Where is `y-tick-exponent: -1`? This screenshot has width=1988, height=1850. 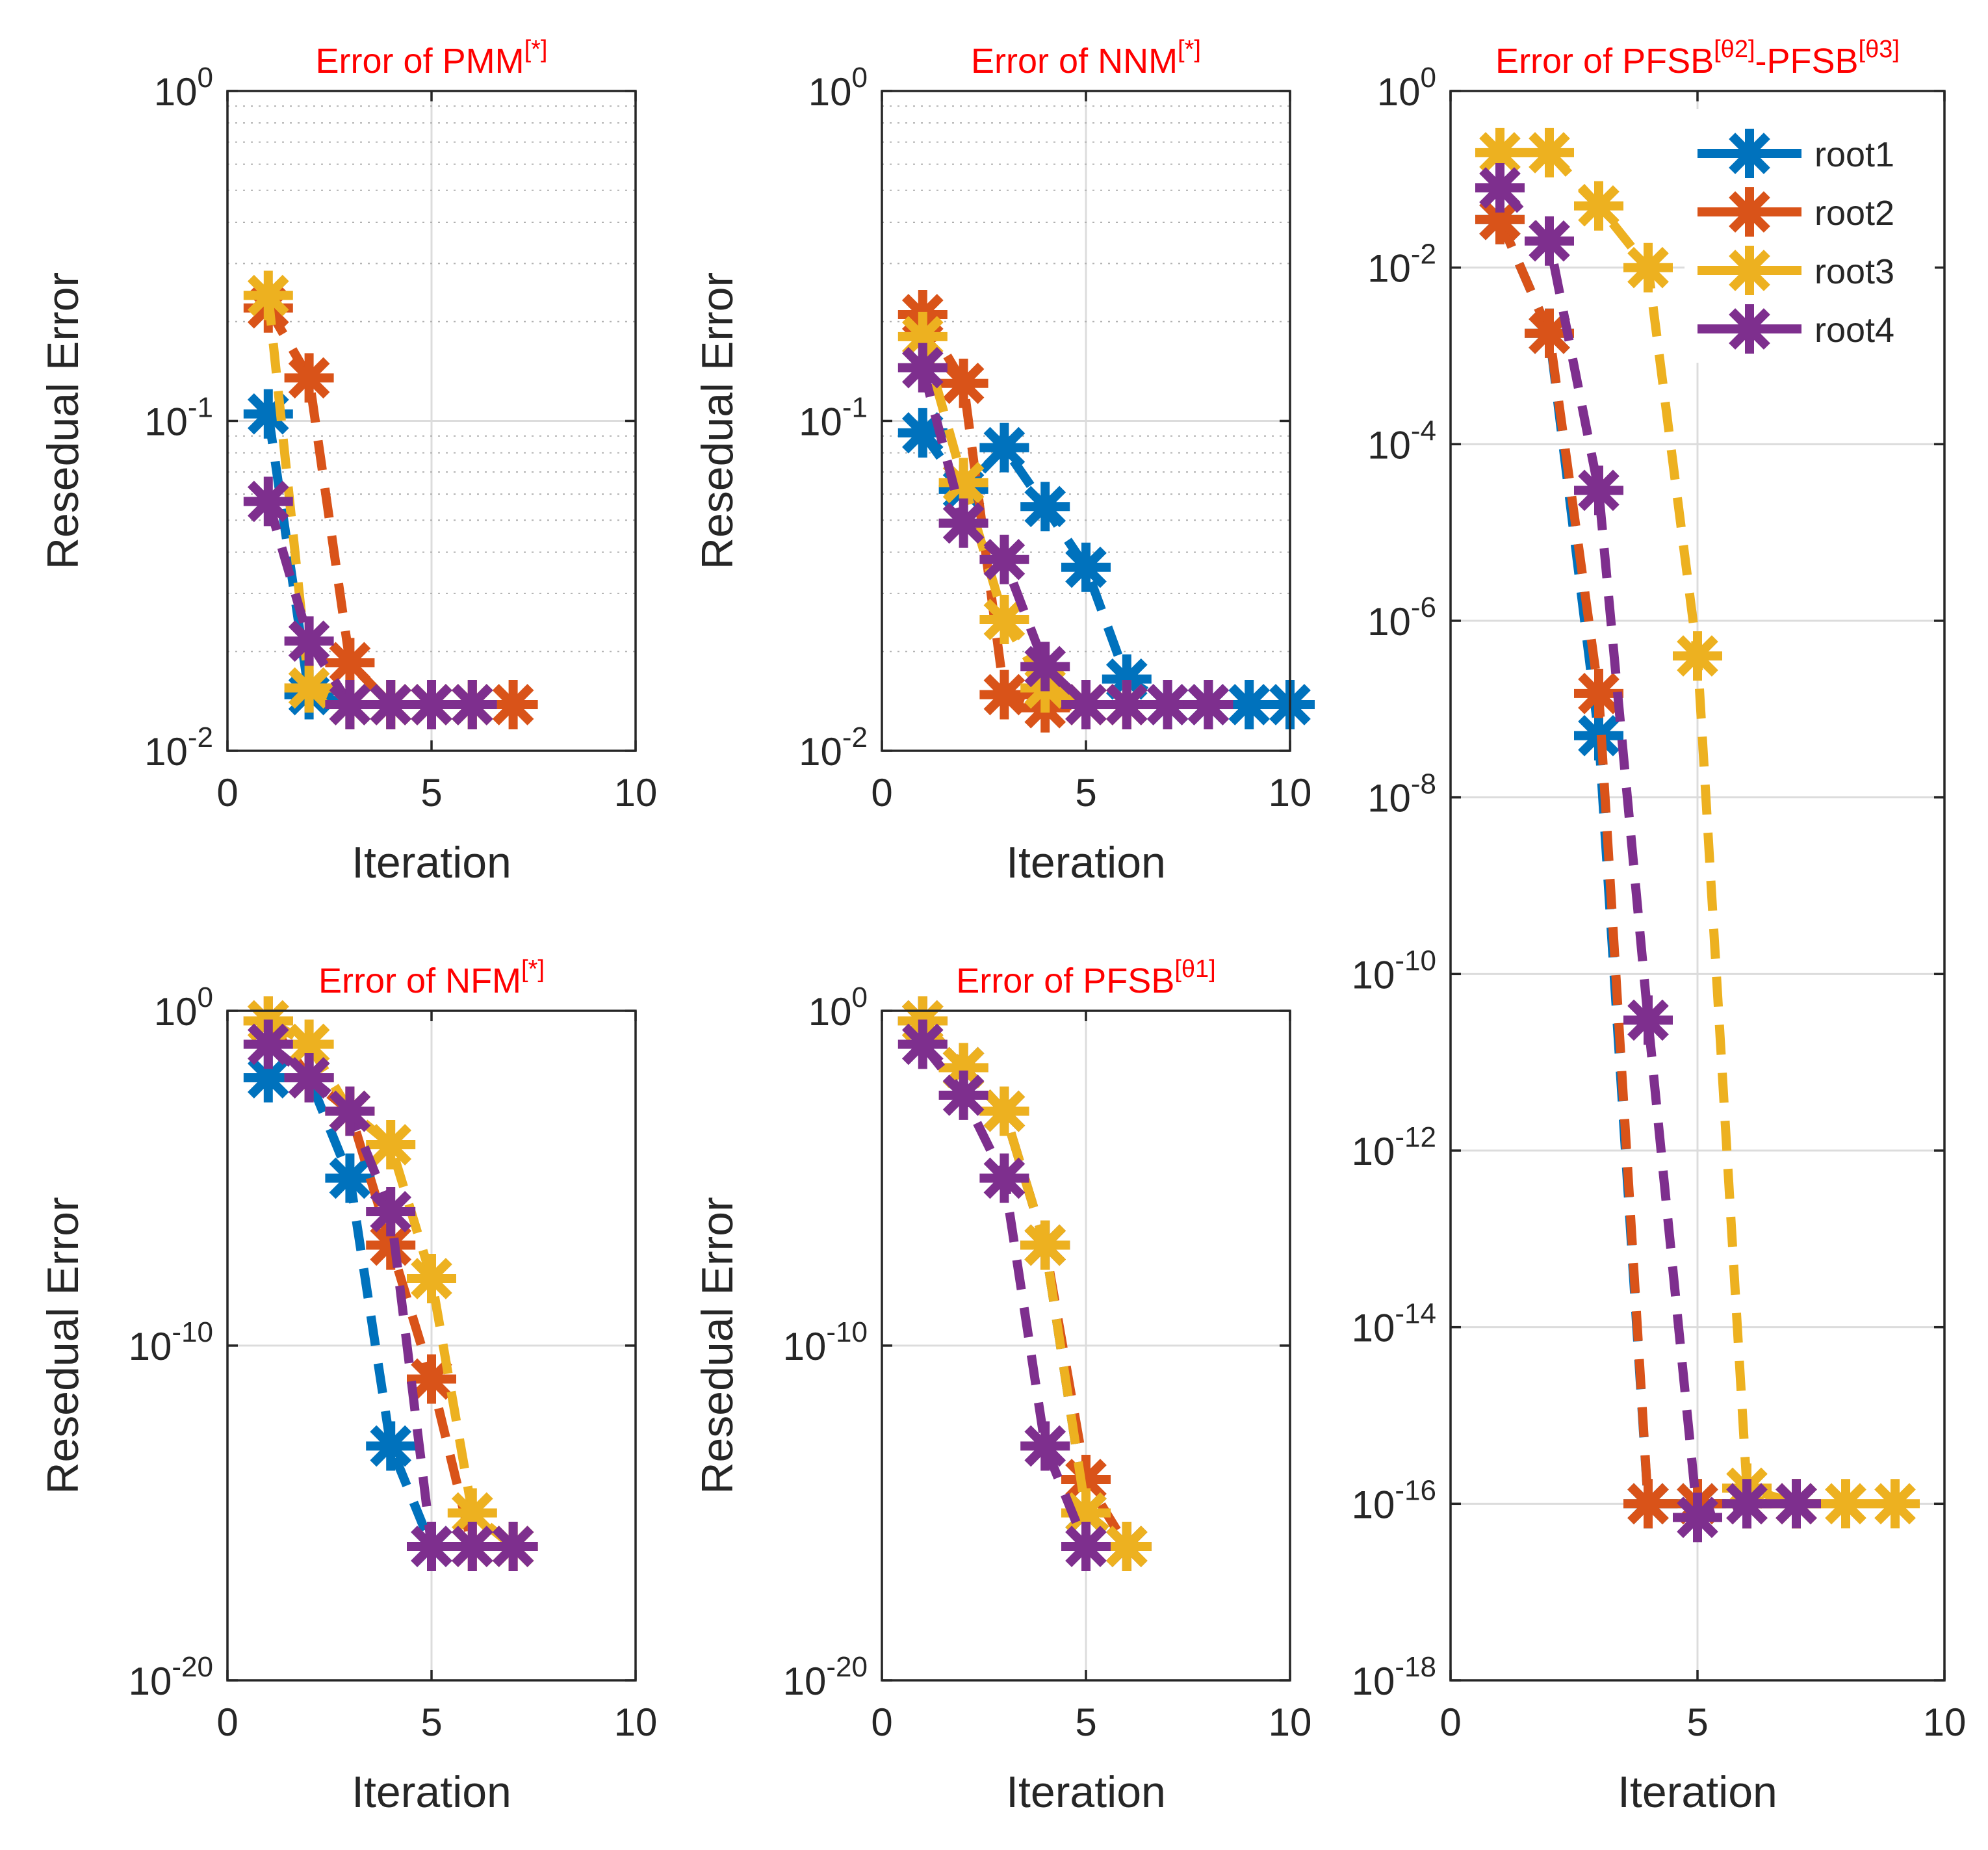 y-tick-exponent: -1 is located at coordinates (855, 408).